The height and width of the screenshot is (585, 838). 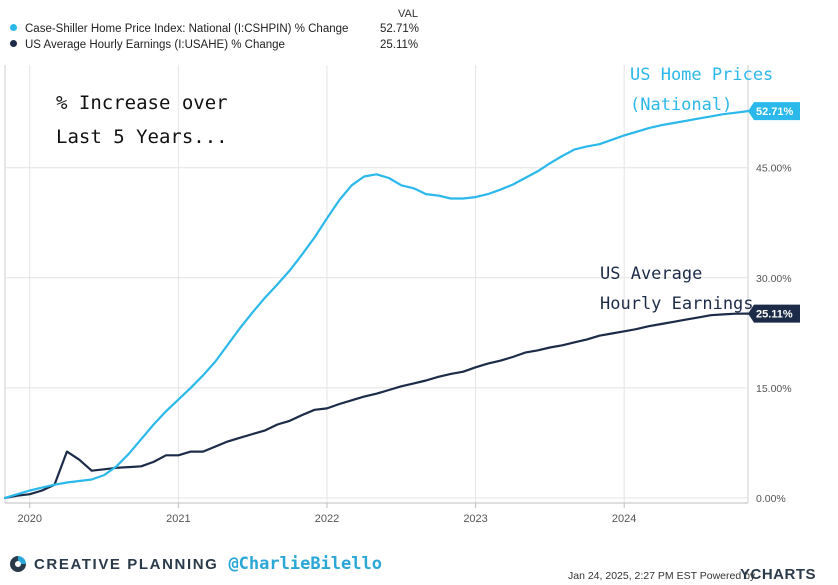 I want to click on y-tick-label: 45.00%, so click(x=774, y=169).